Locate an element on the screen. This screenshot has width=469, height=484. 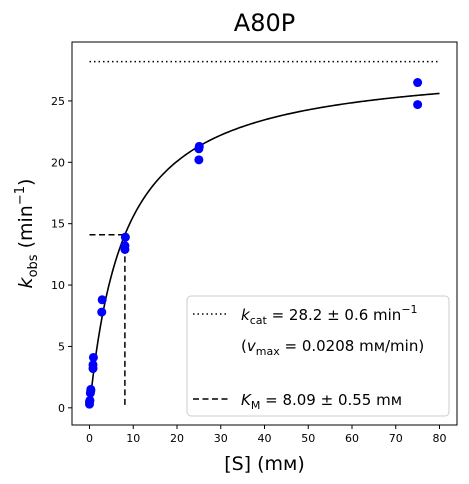
x-tick-label: 50 is located at coordinates (308, 438).